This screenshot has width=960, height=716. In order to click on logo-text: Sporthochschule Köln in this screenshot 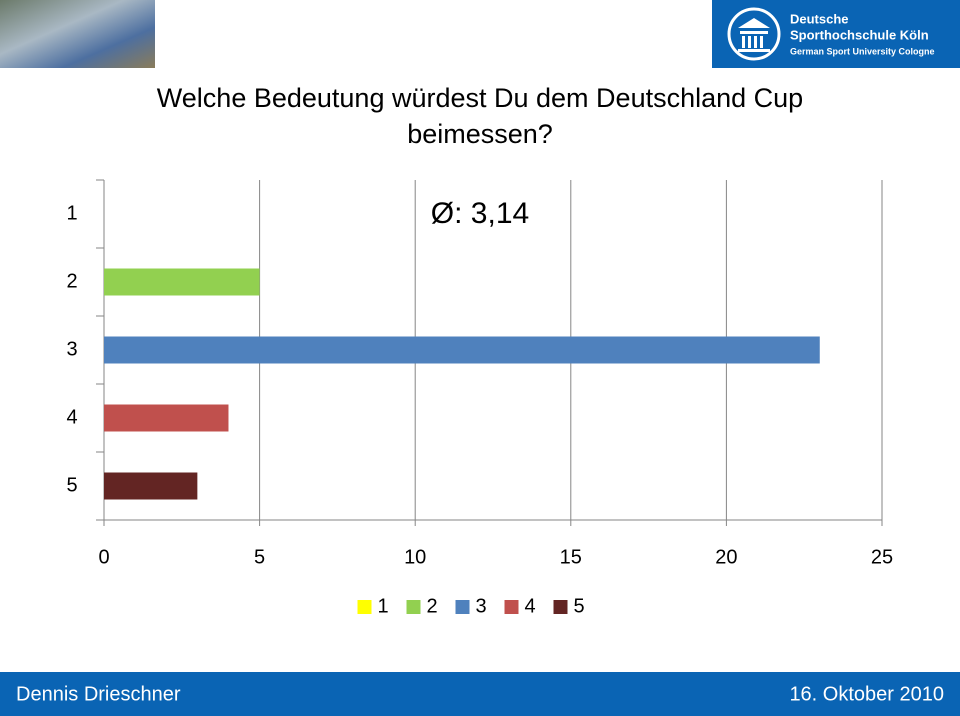, I will do `click(859, 34)`.